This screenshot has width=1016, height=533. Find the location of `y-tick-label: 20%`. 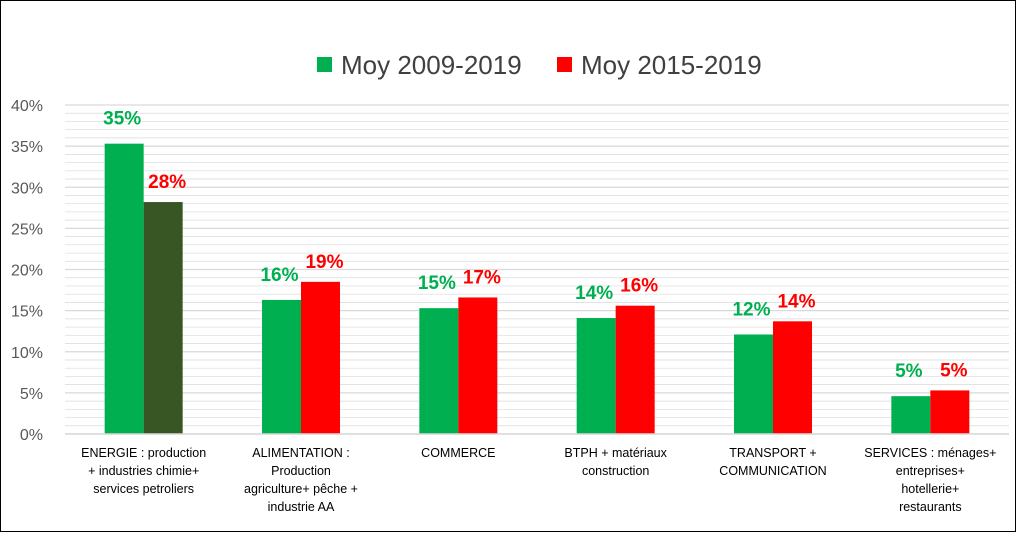

y-tick-label: 20% is located at coordinates (27, 271).